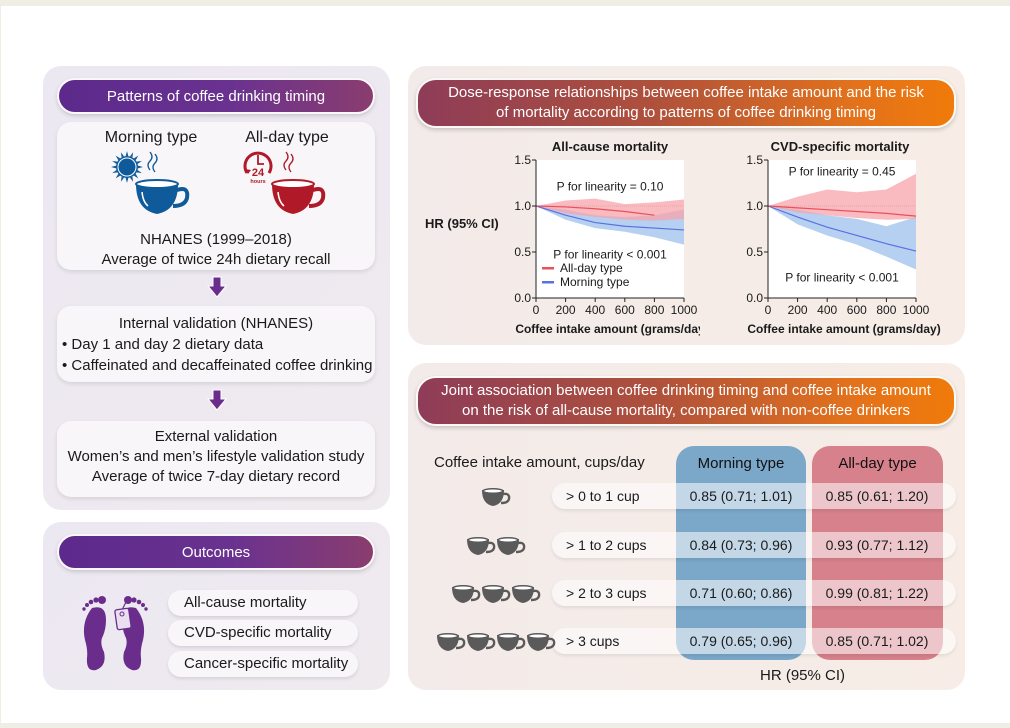 The height and width of the screenshot is (728, 1010). I want to click on allday-type-column-header: All-day type, so click(877, 463).